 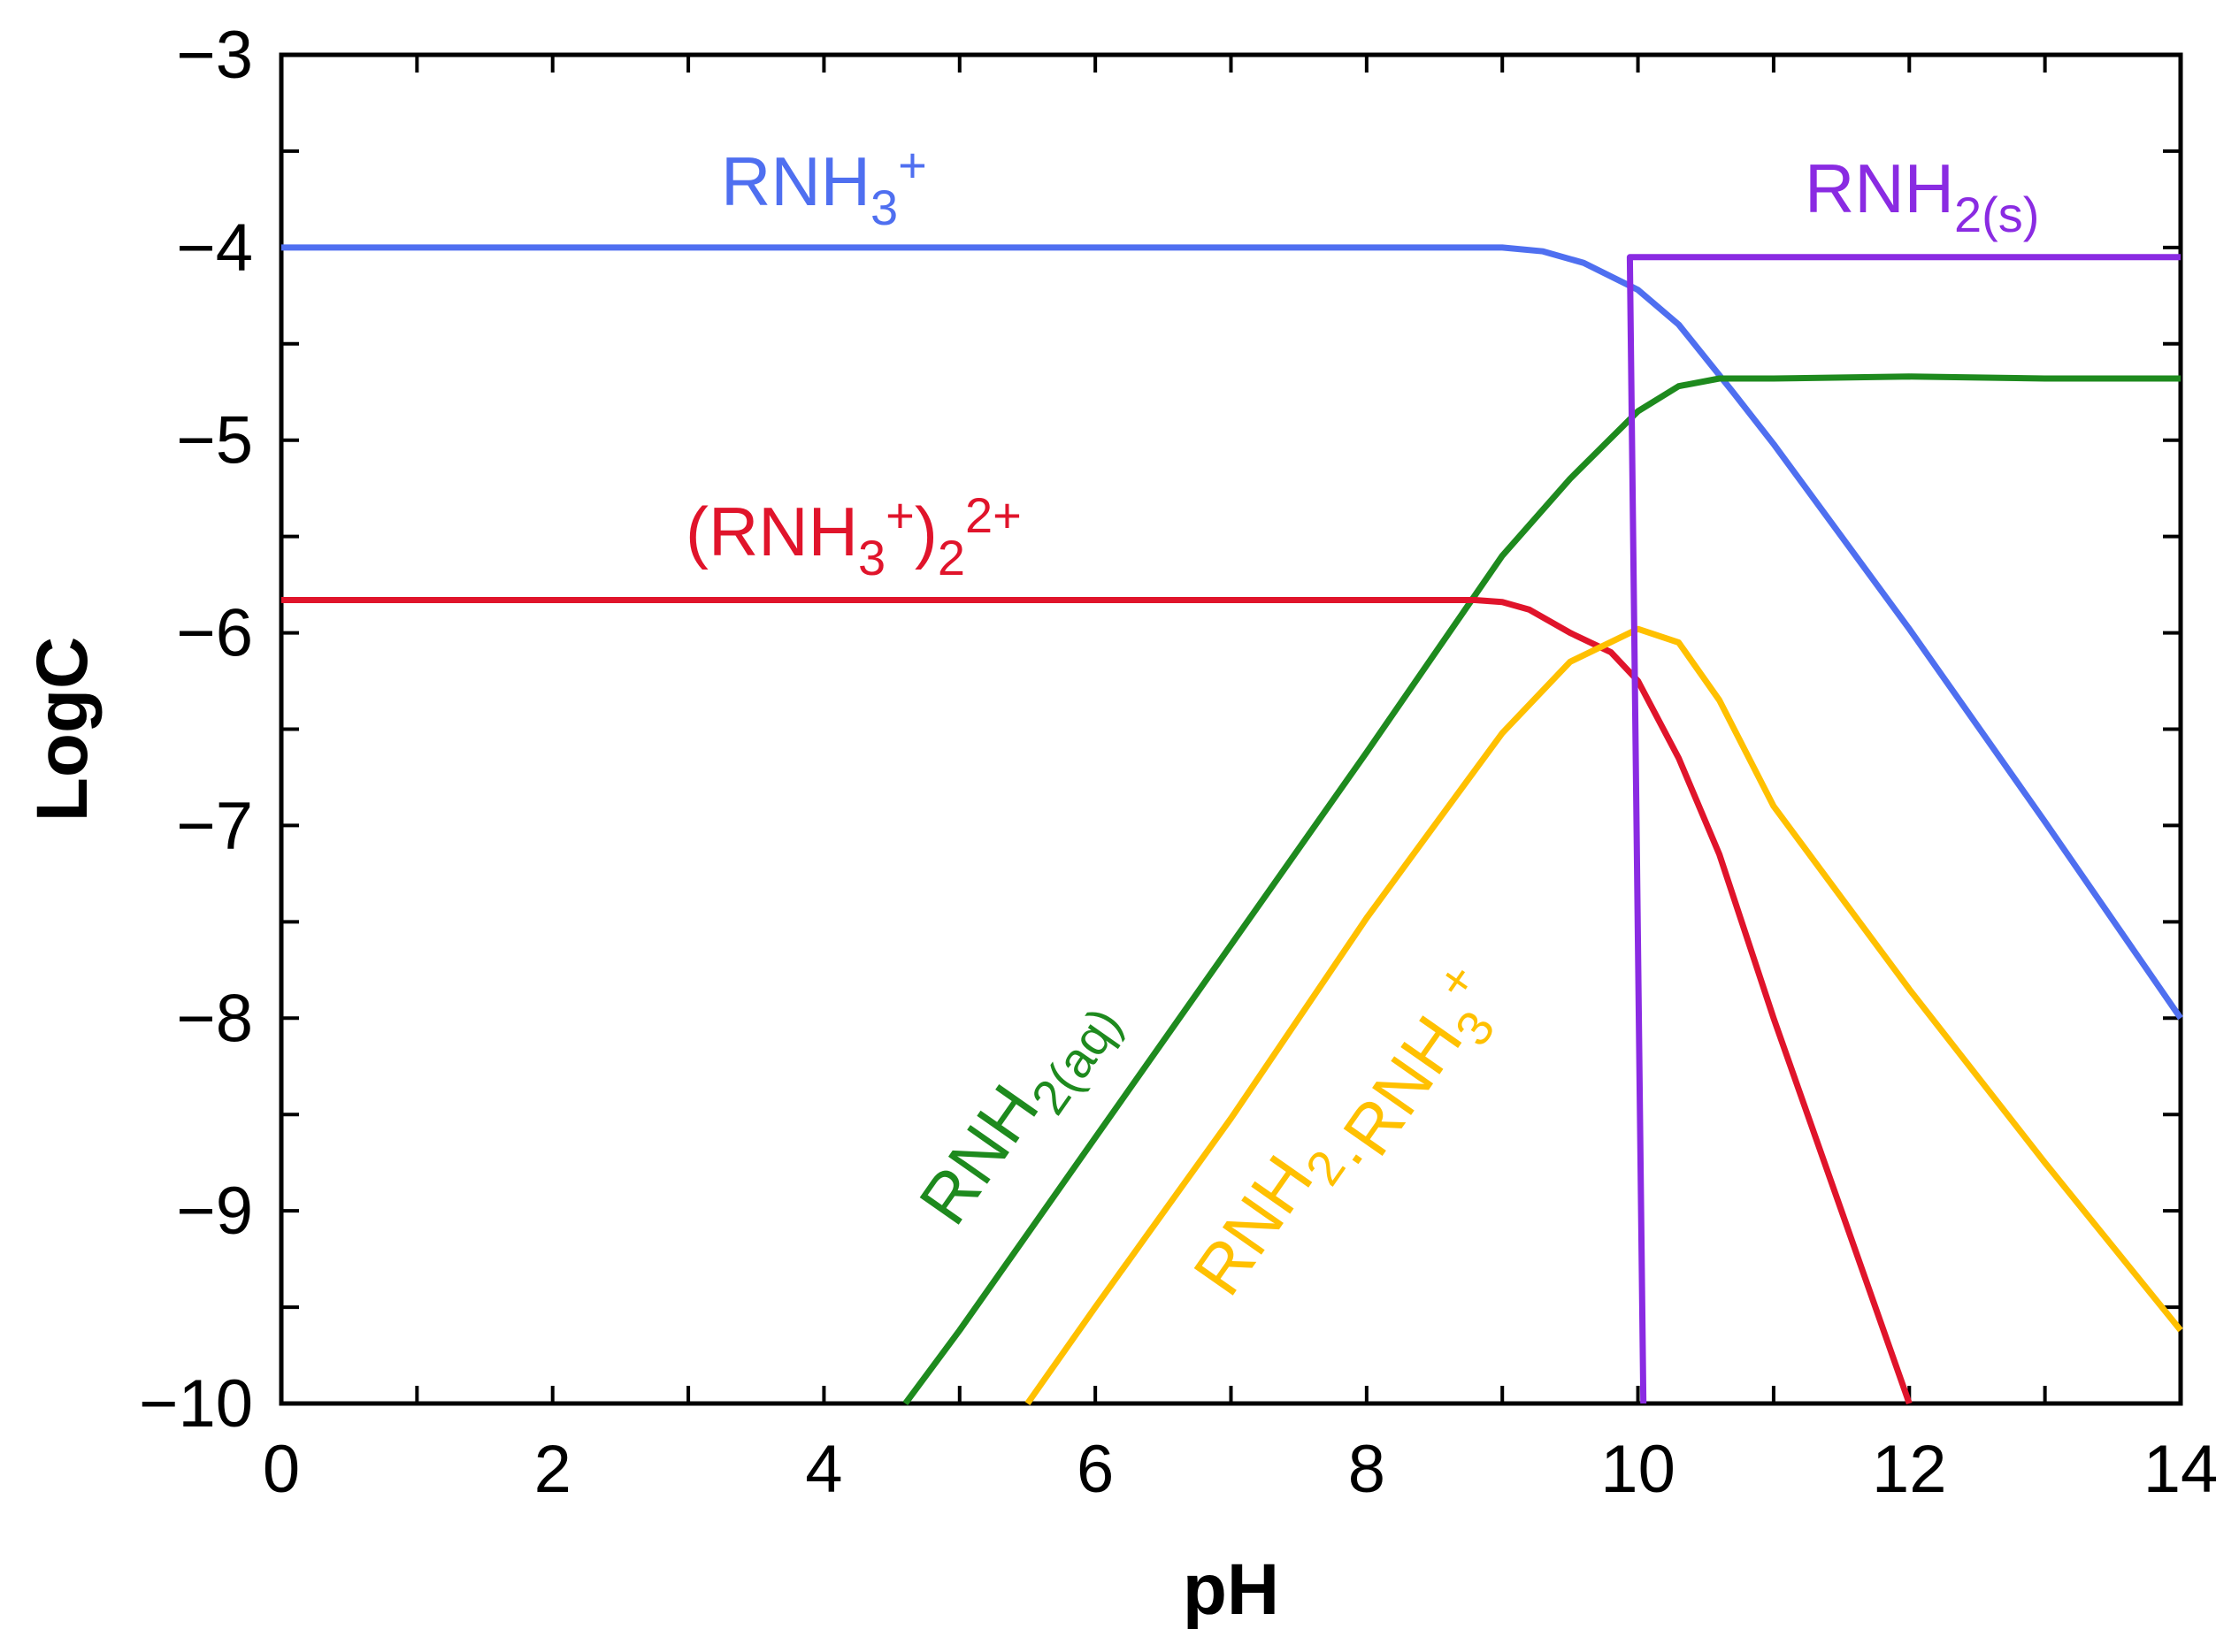 What do you see at coordinates (824, 186) in the screenshot?
I see `label-rnh3-plus: RNH3+` at bounding box center [824, 186].